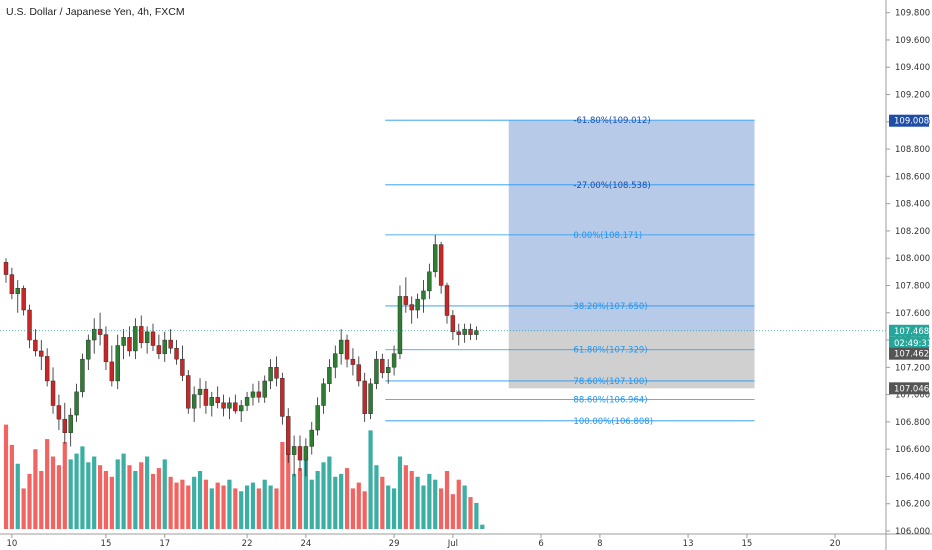 Image resolution: width=932 pixels, height=550 pixels. Describe the element at coordinates (452, 544) in the screenshot. I see `x-tick-label: Jul` at that location.